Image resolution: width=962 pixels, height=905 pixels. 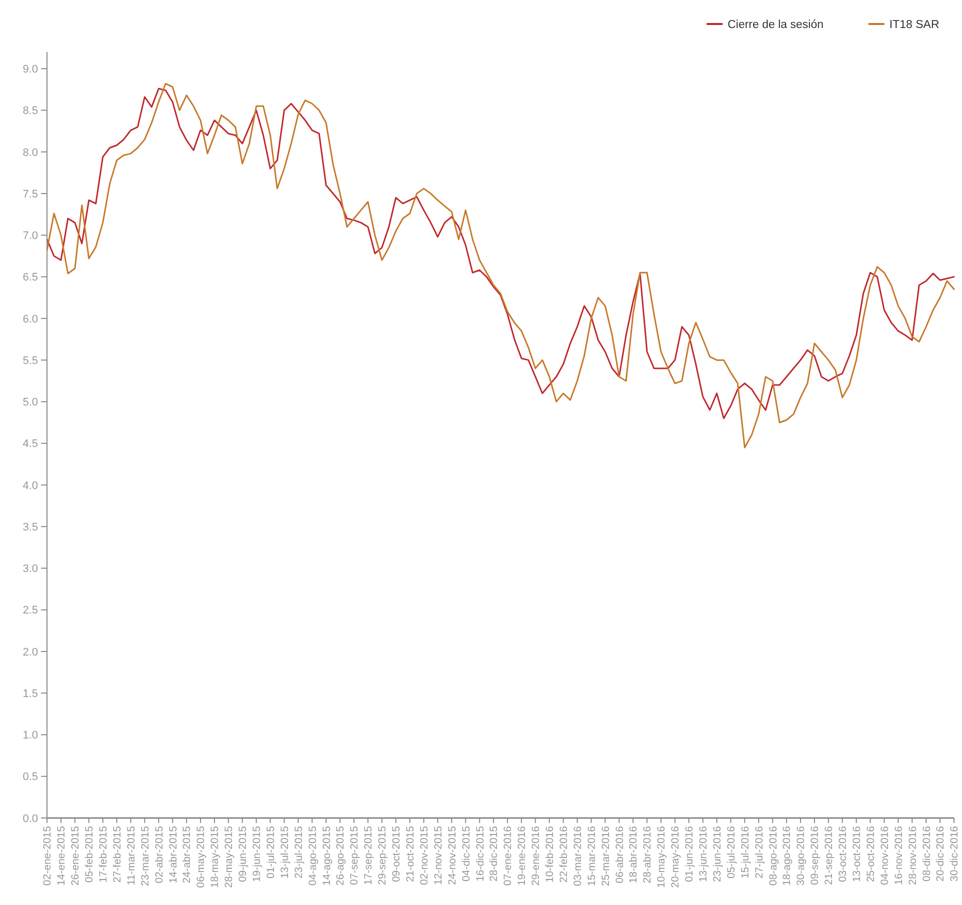 I want to click on x-tick-label: 18-ago-2016, so click(x=787, y=856).